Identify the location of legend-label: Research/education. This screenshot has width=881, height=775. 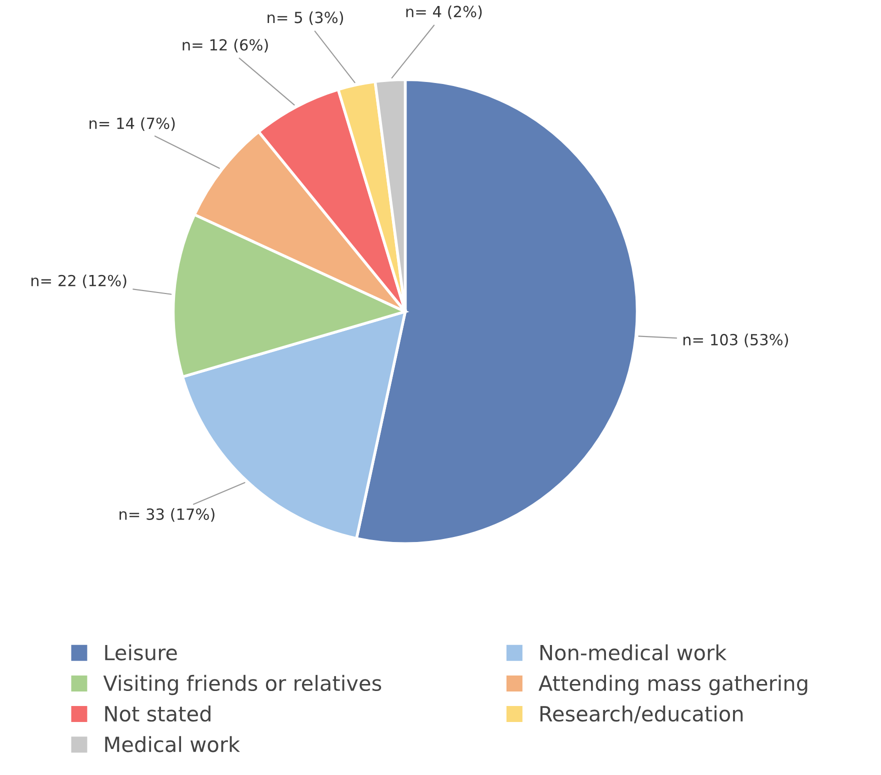
(641, 715).